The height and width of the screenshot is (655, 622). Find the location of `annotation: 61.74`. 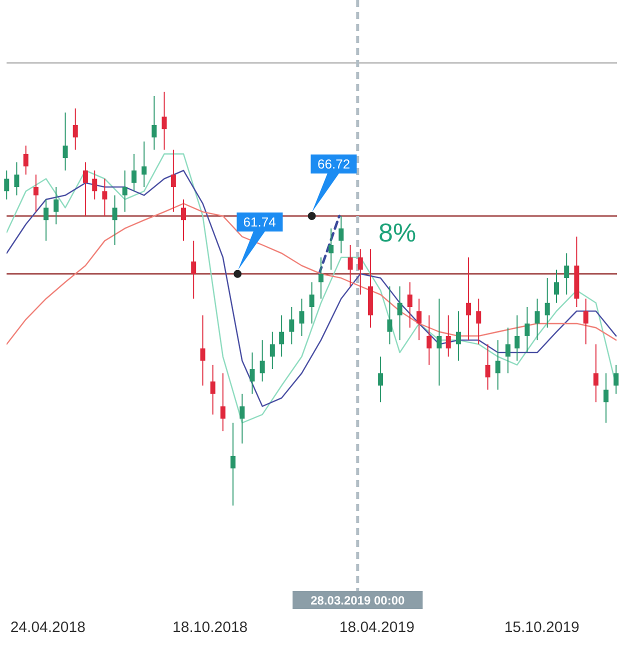

annotation: 61.74 is located at coordinates (259, 222).